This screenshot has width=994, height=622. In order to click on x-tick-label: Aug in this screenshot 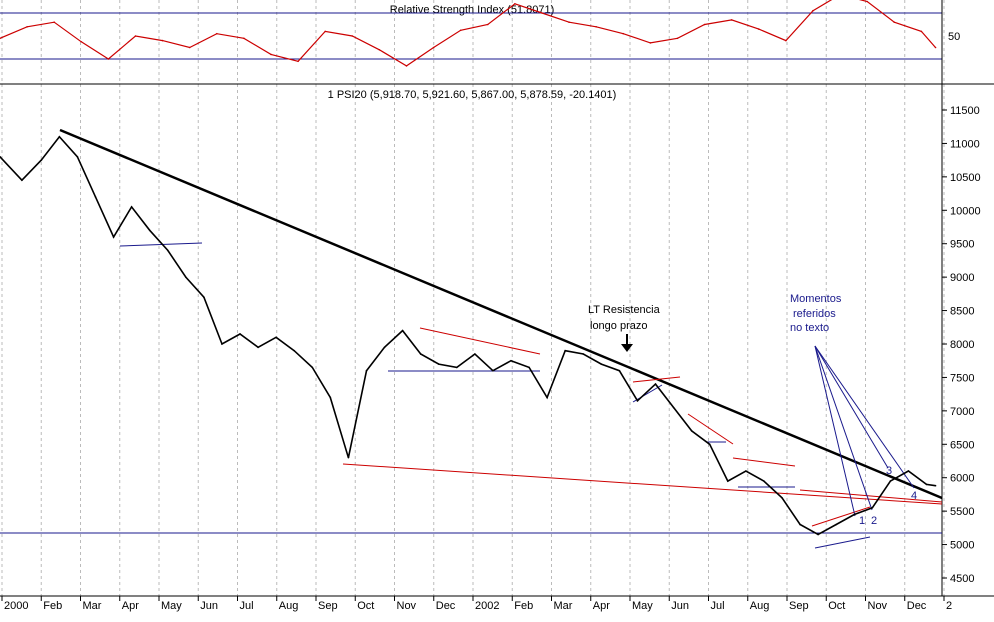, I will do `click(760, 606)`.